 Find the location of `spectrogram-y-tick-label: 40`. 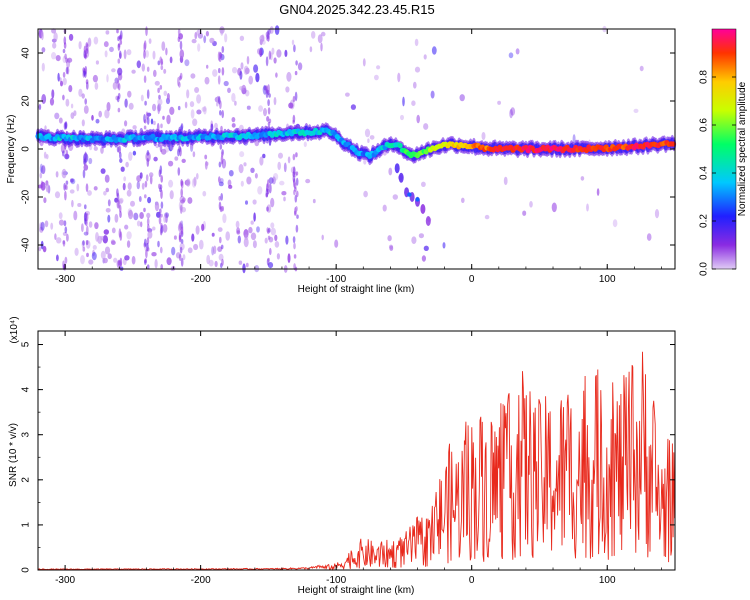

spectrogram-y-tick-label: 40 is located at coordinates (26, 53).